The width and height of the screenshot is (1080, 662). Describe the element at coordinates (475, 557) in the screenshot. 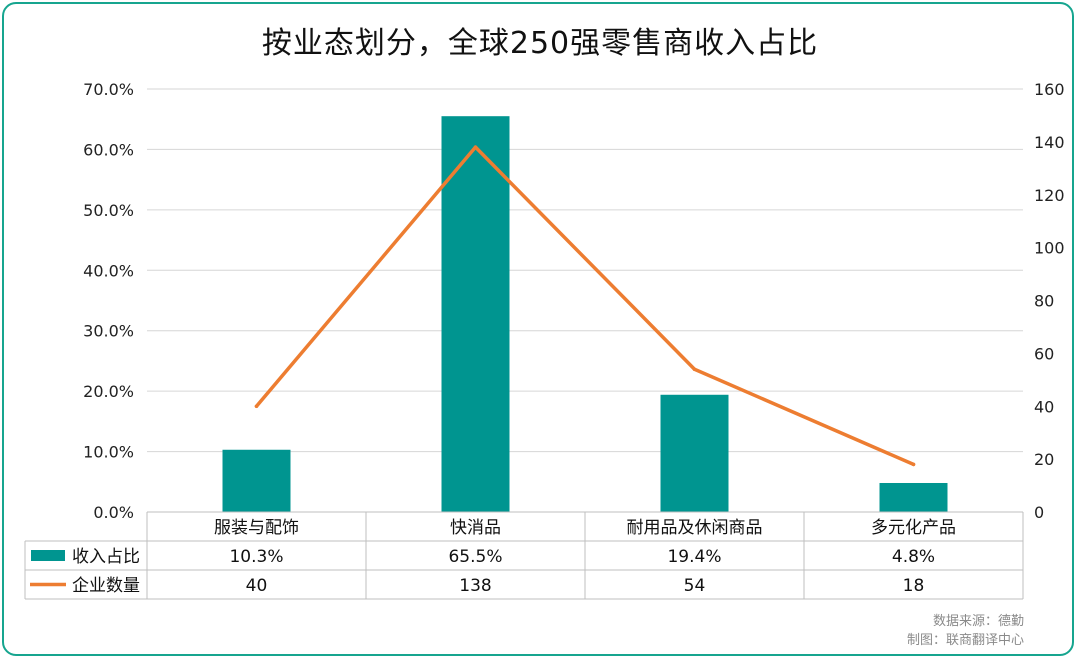

I see `data-label: 65.5%` at that location.